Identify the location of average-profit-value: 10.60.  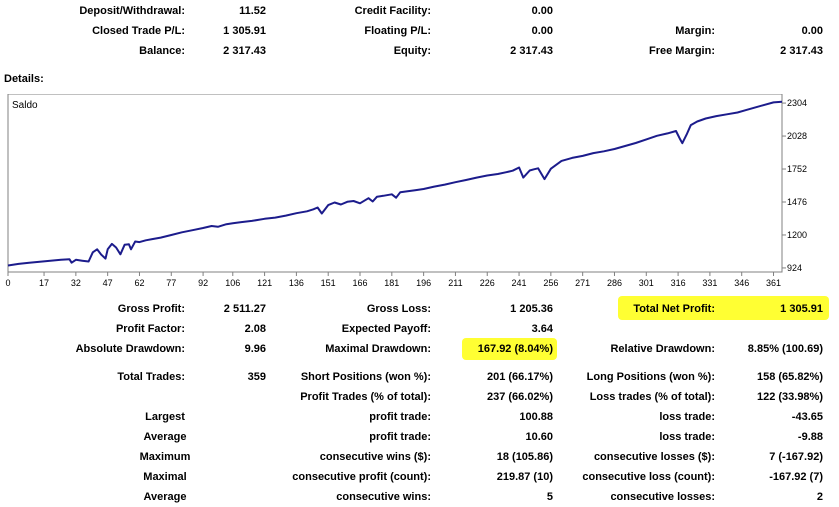
(539, 437).